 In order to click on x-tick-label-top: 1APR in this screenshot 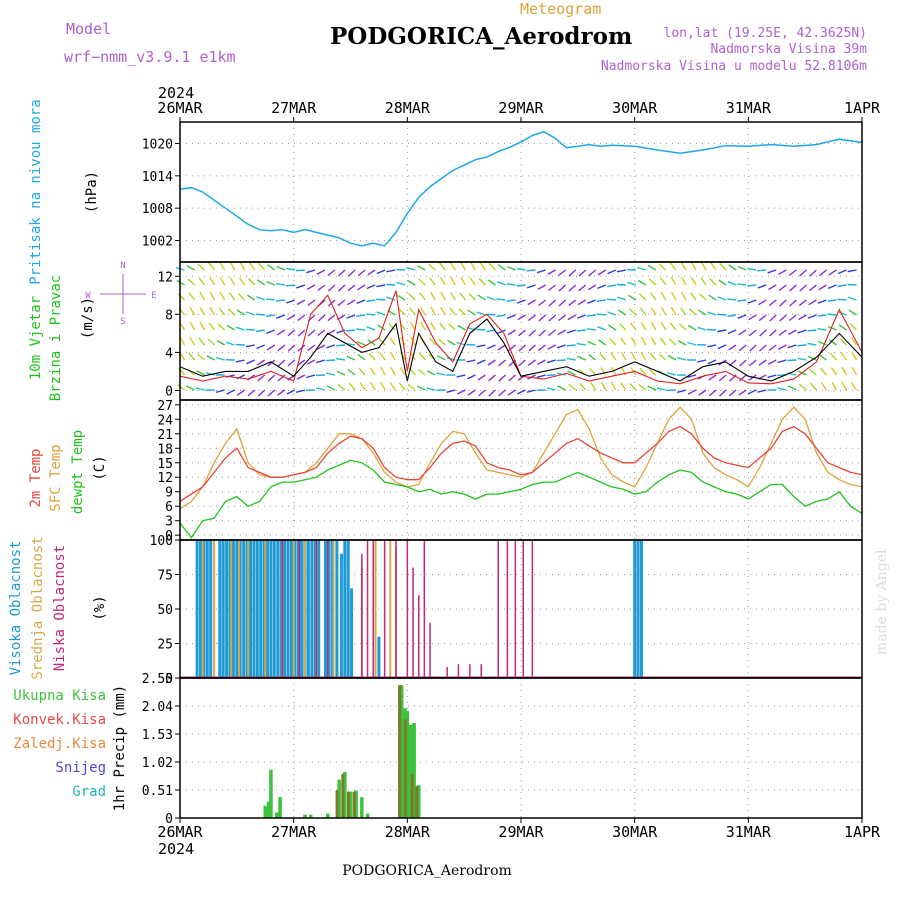, I will do `click(862, 108)`.